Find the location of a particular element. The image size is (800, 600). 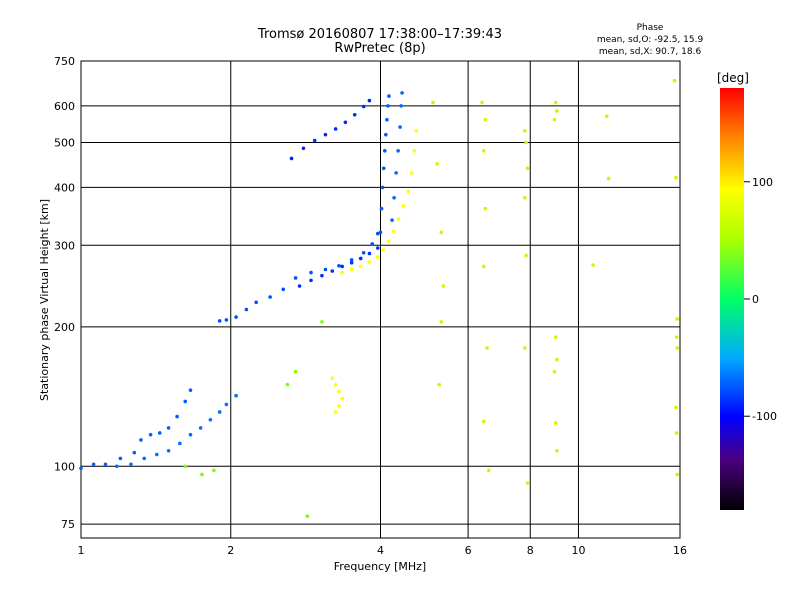

colorbar-tick-label: 100 is located at coordinates (762, 182).